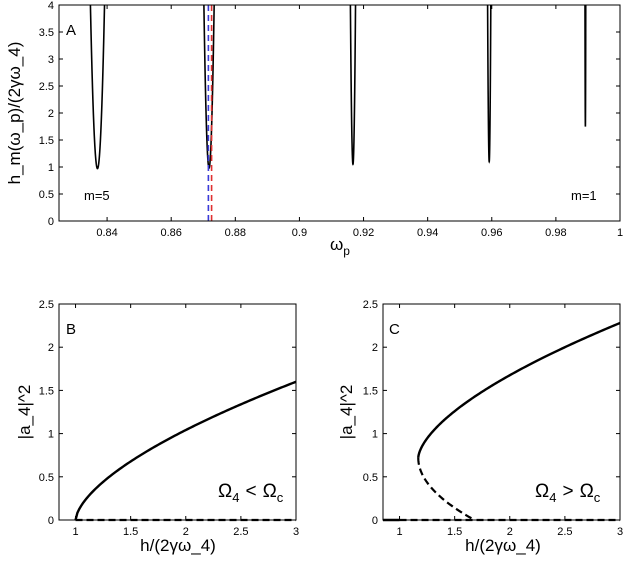 The image size is (623, 561). Describe the element at coordinates (375, 521) in the screenshot. I see `panel-c-ytick-label: 0` at that location.